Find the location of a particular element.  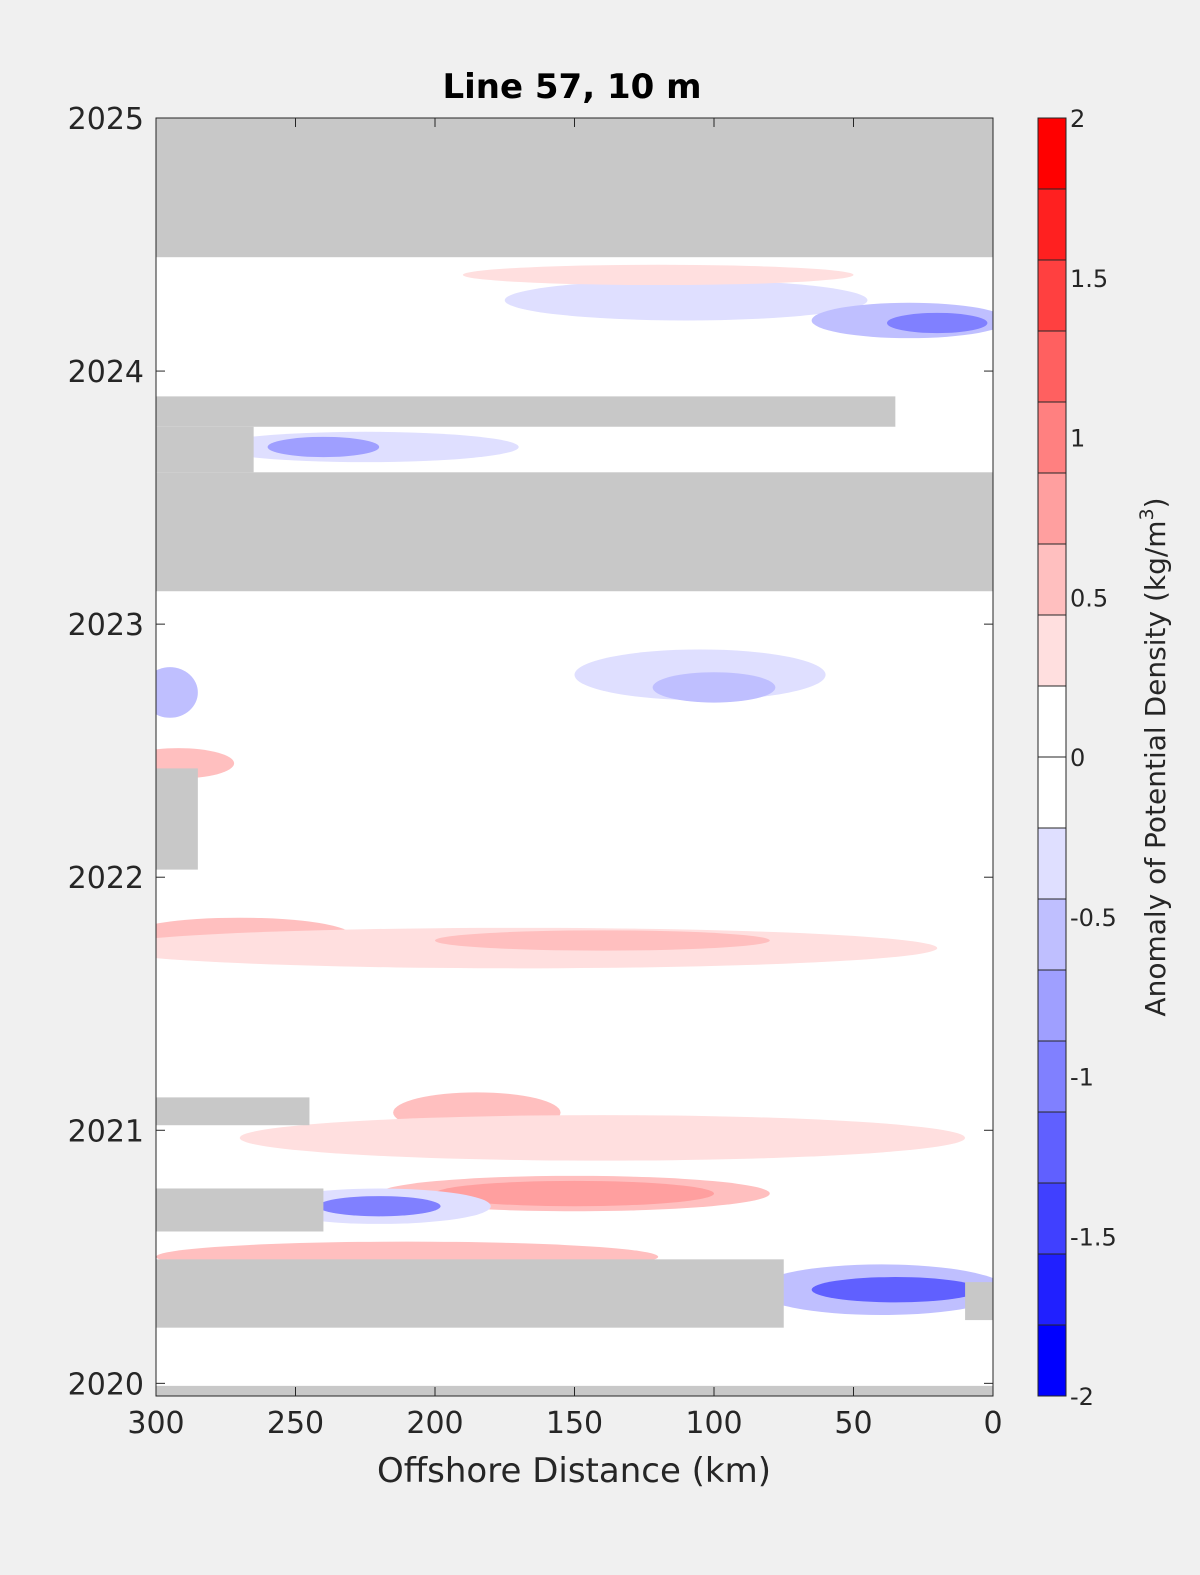

y-tick-label: 2022 is located at coordinates (106, 878).